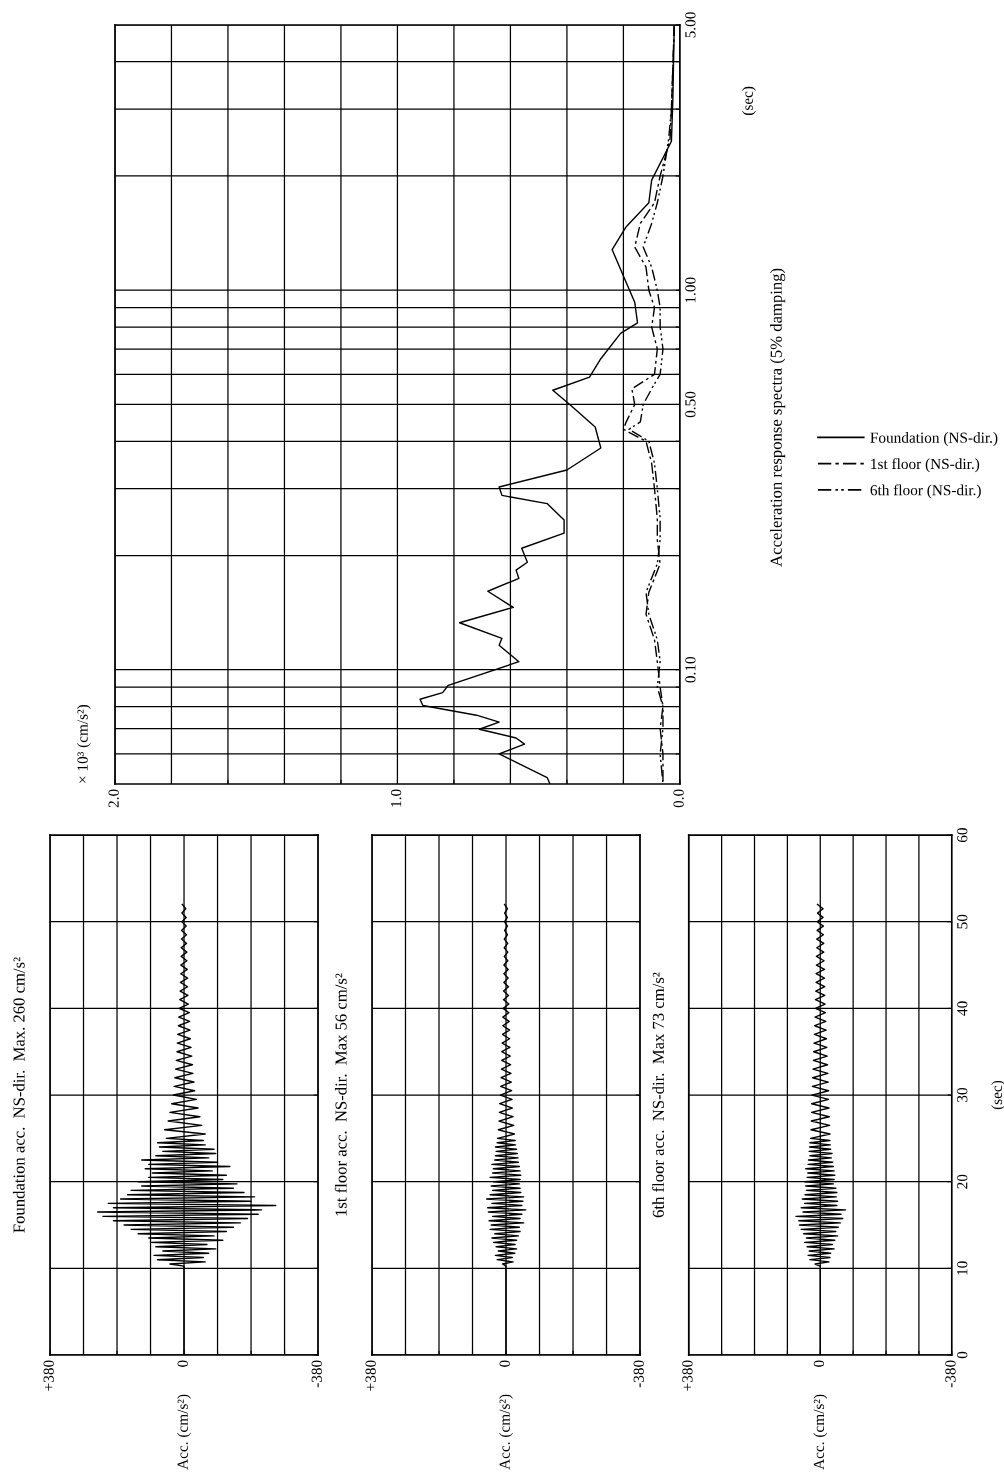 The height and width of the screenshot is (1477, 1004). I want to click on y-tick-label: 5.00, so click(690, 25).